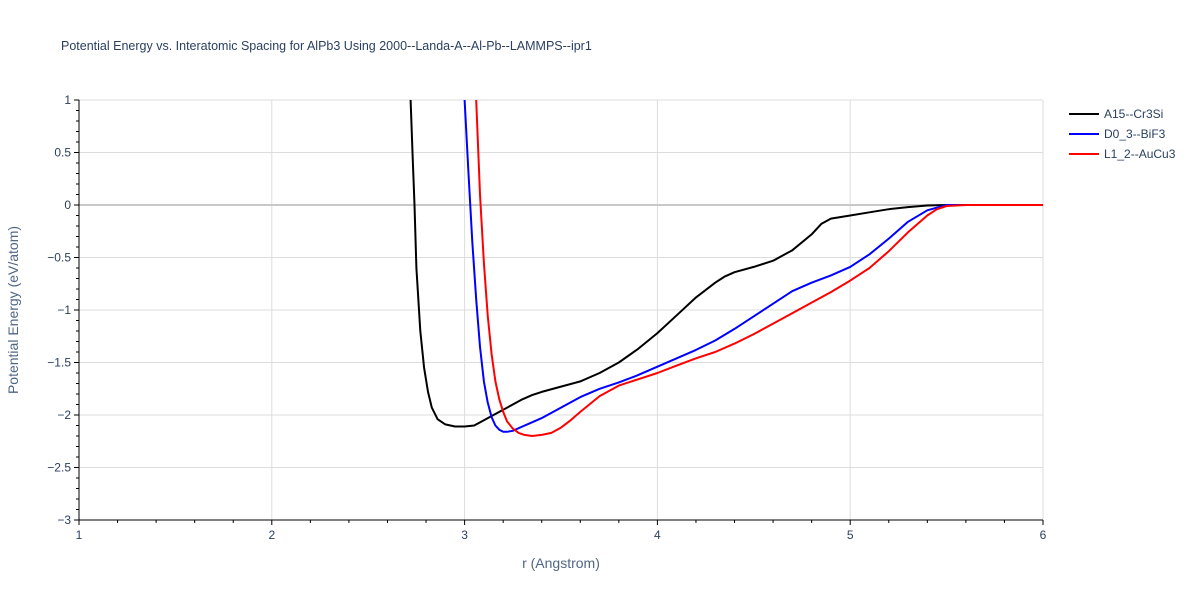 The height and width of the screenshot is (600, 1200). Describe the element at coordinates (1140, 154) in the screenshot. I see `legend-label: L1_2--AuCu3` at that location.